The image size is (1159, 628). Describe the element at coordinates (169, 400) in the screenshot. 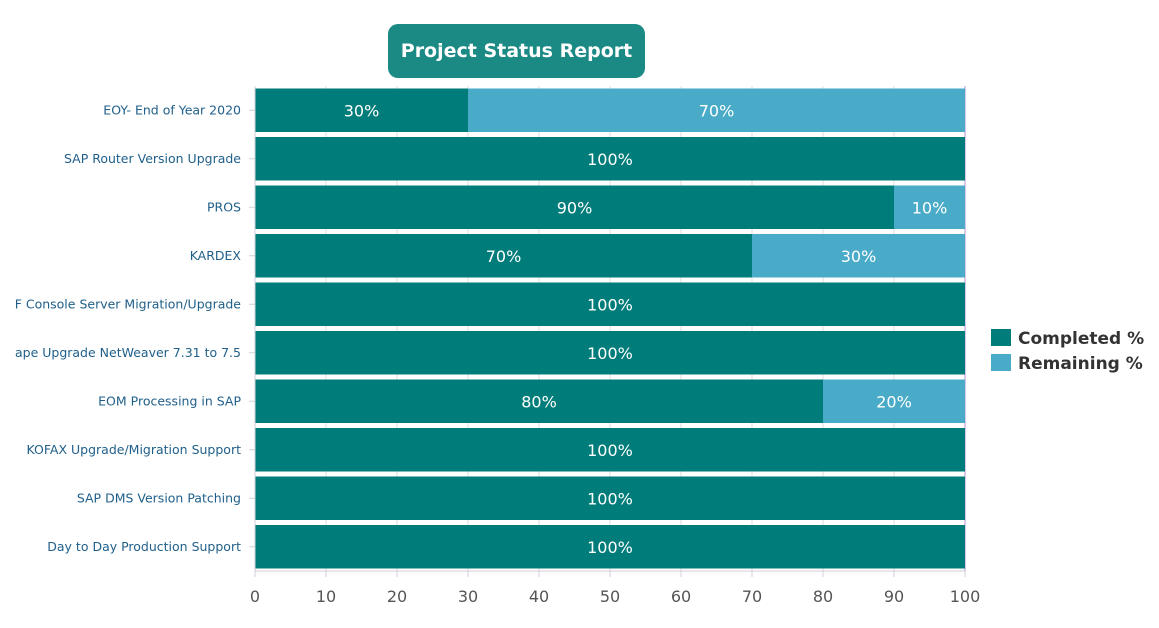

I see `category-label: EOM Processing in SAP` at that location.